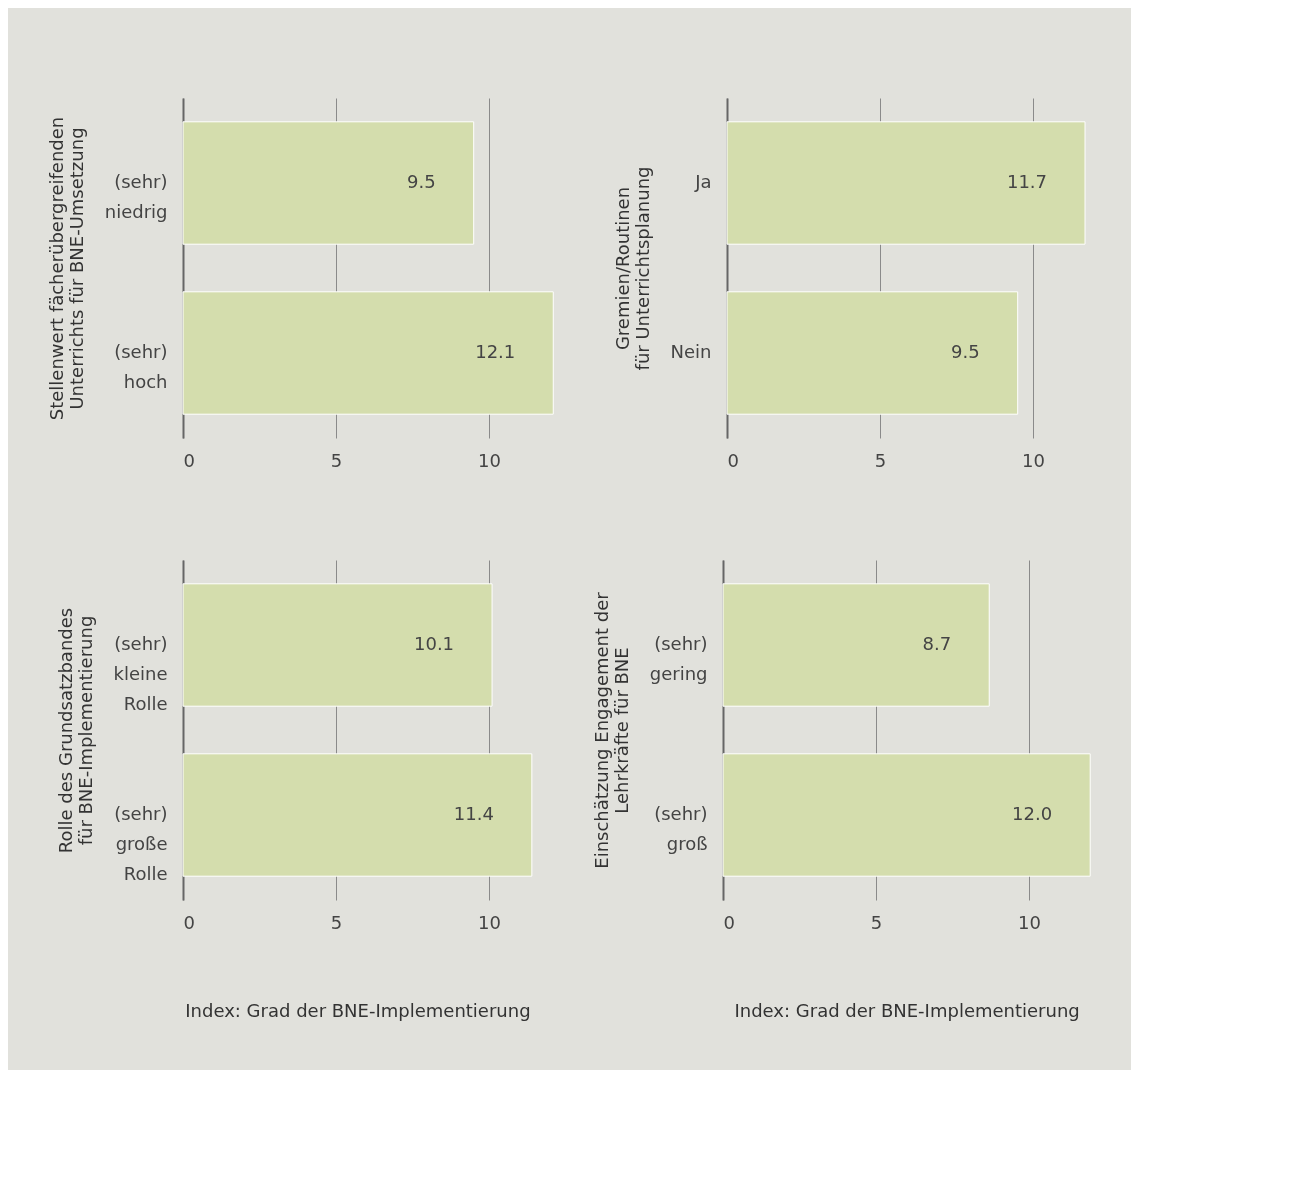 The image size is (1298, 1184). Describe the element at coordinates (1032, 813) in the screenshot. I see `data-label: 12.0` at that location.